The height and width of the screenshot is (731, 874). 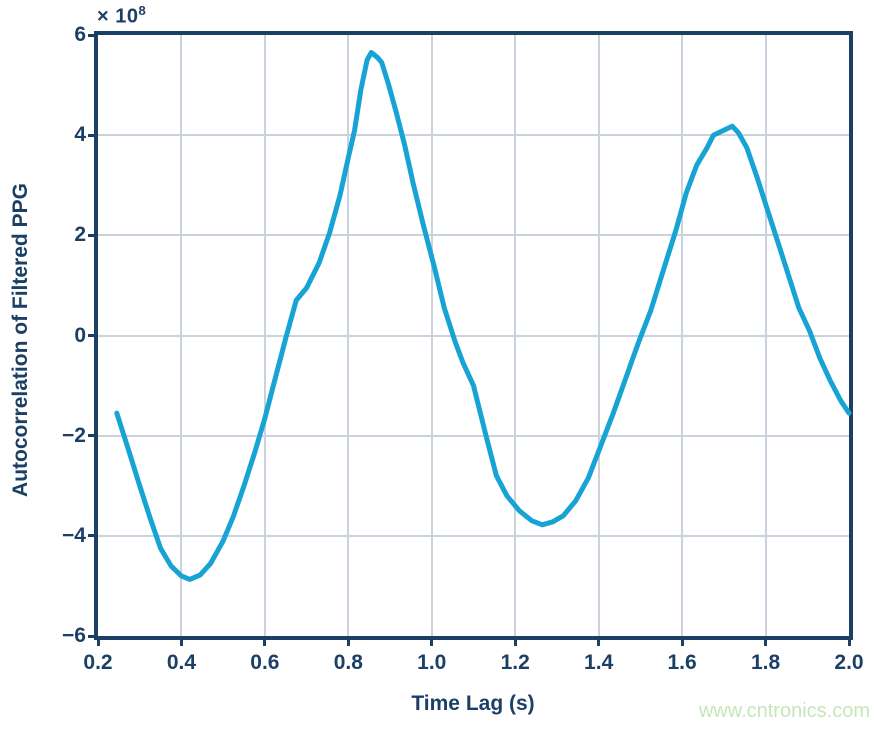 What do you see at coordinates (515, 662) in the screenshot?
I see `x-tick-label: 1.2` at bounding box center [515, 662].